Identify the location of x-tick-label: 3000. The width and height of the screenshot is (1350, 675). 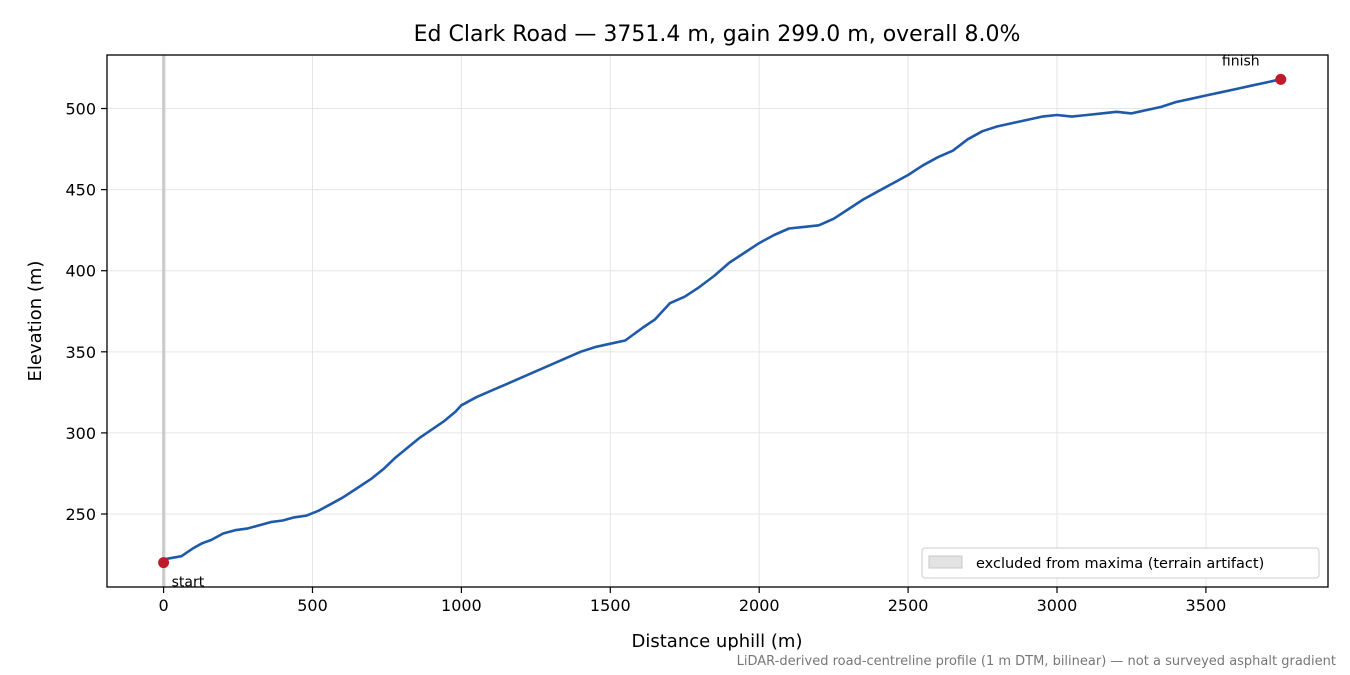
(1057, 605).